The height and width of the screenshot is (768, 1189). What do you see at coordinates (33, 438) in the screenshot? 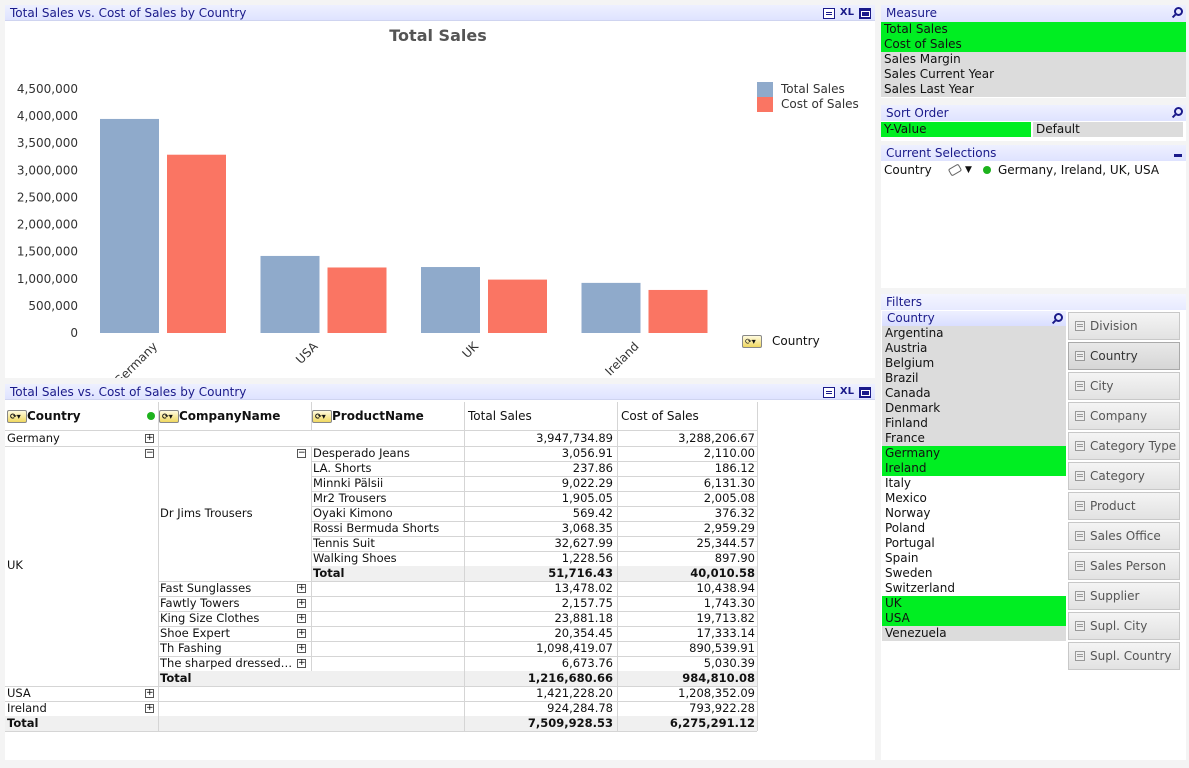
I see `row-country-germany: Germany` at bounding box center [33, 438].